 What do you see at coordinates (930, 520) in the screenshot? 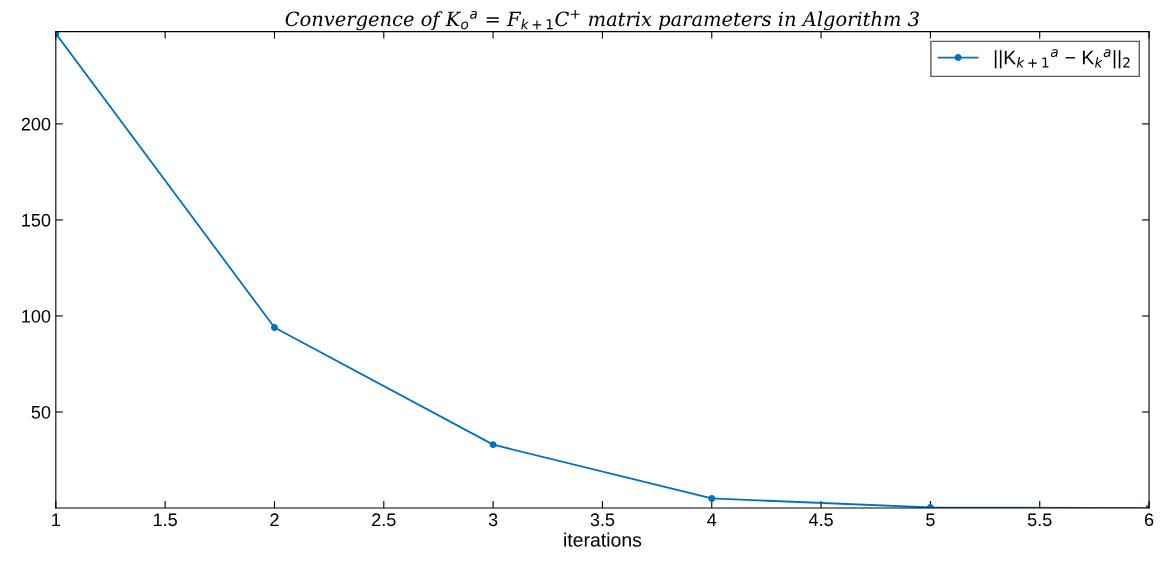
I see `x-tick-label: 5` at bounding box center [930, 520].